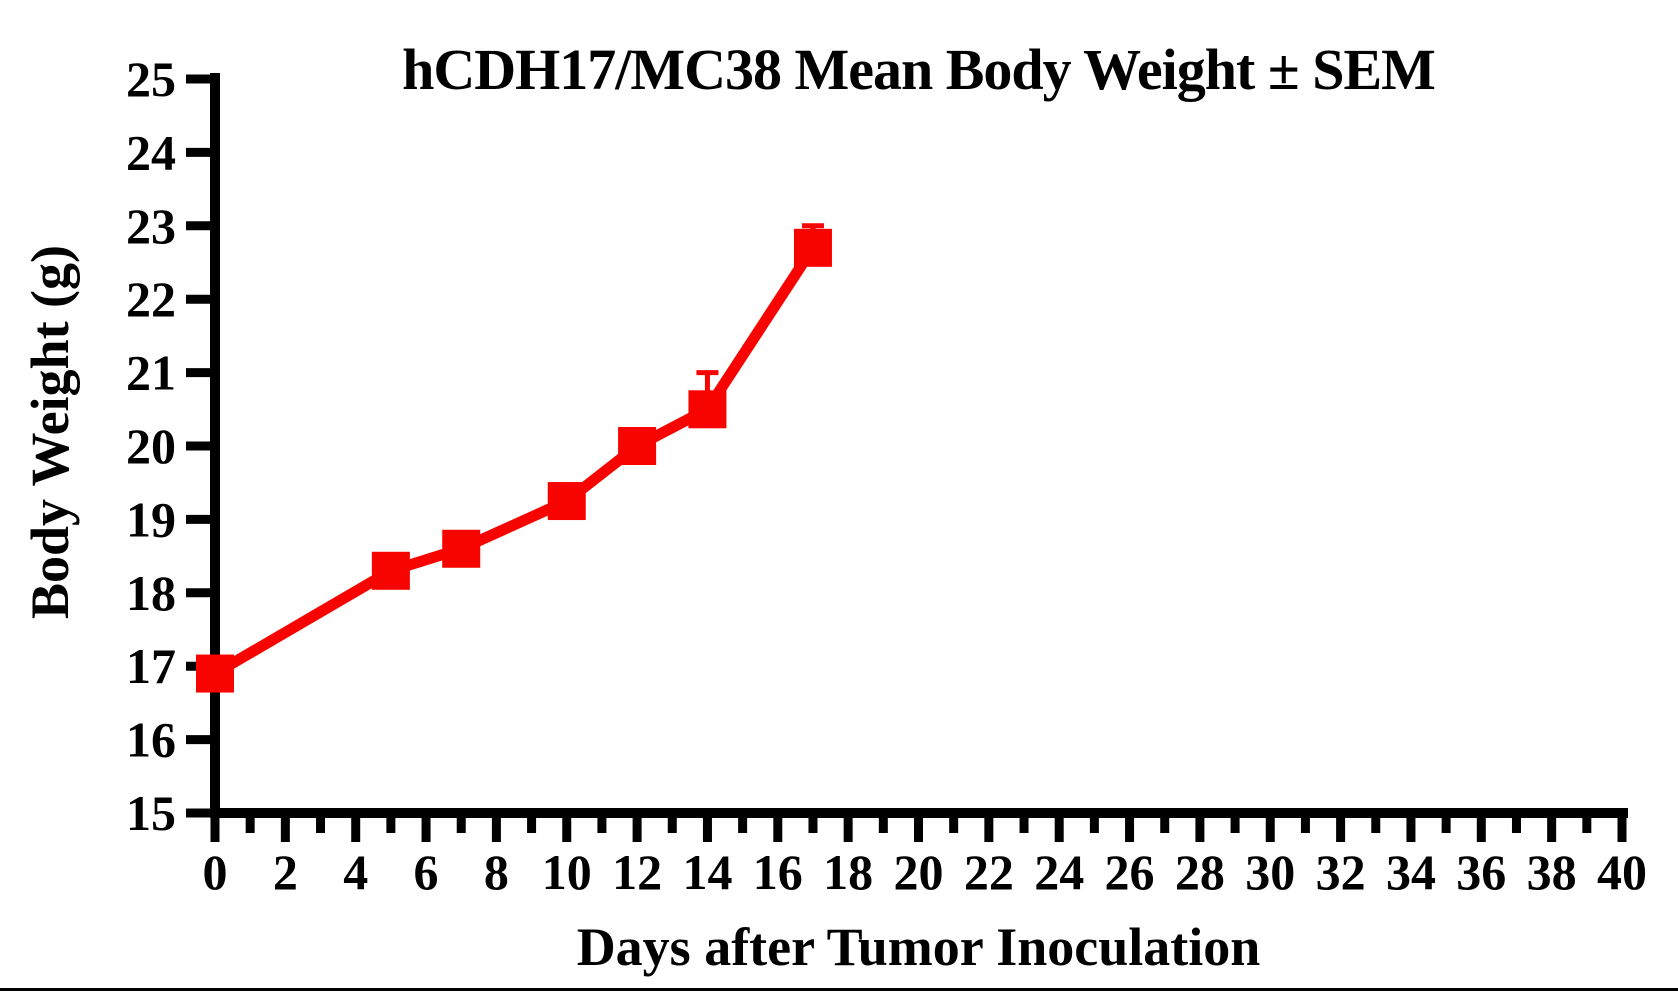 This screenshot has height=994, width=1678. Describe the element at coordinates (1341, 872) in the screenshot. I see `svg-text: 32` at that location.